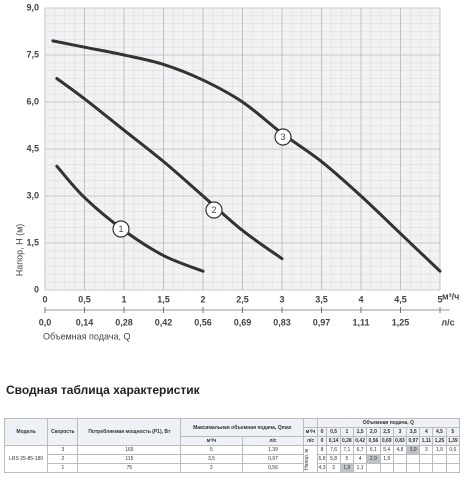 The width and height of the screenshot is (465, 500). I want to click on cell: 0,97, so click(273, 459).